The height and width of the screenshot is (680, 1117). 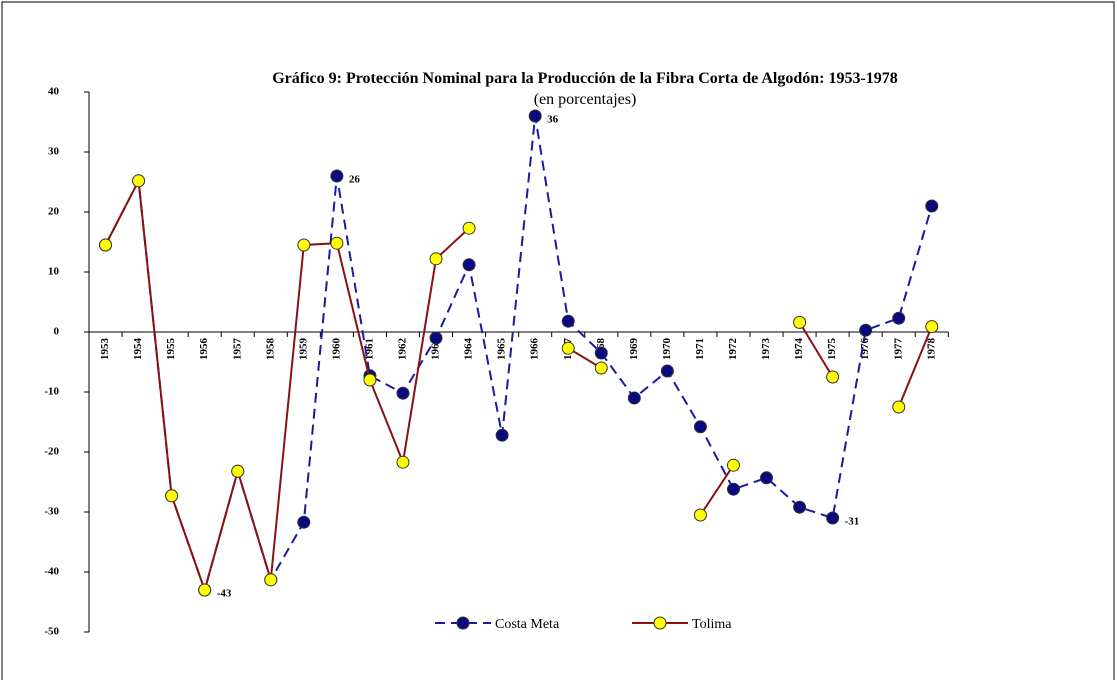 I want to click on data-label: 26, so click(x=355, y=180).